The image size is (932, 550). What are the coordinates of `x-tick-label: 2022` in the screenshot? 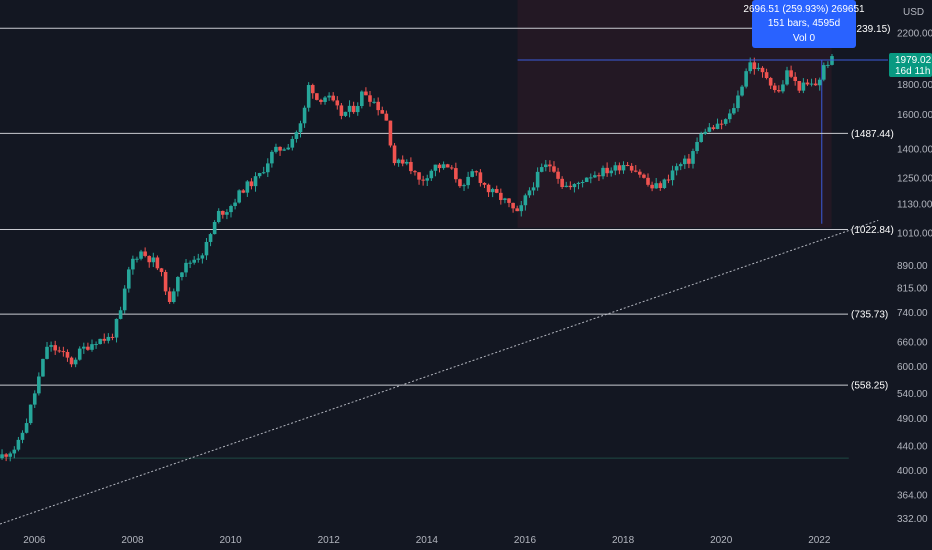 It's located at (819, 540).